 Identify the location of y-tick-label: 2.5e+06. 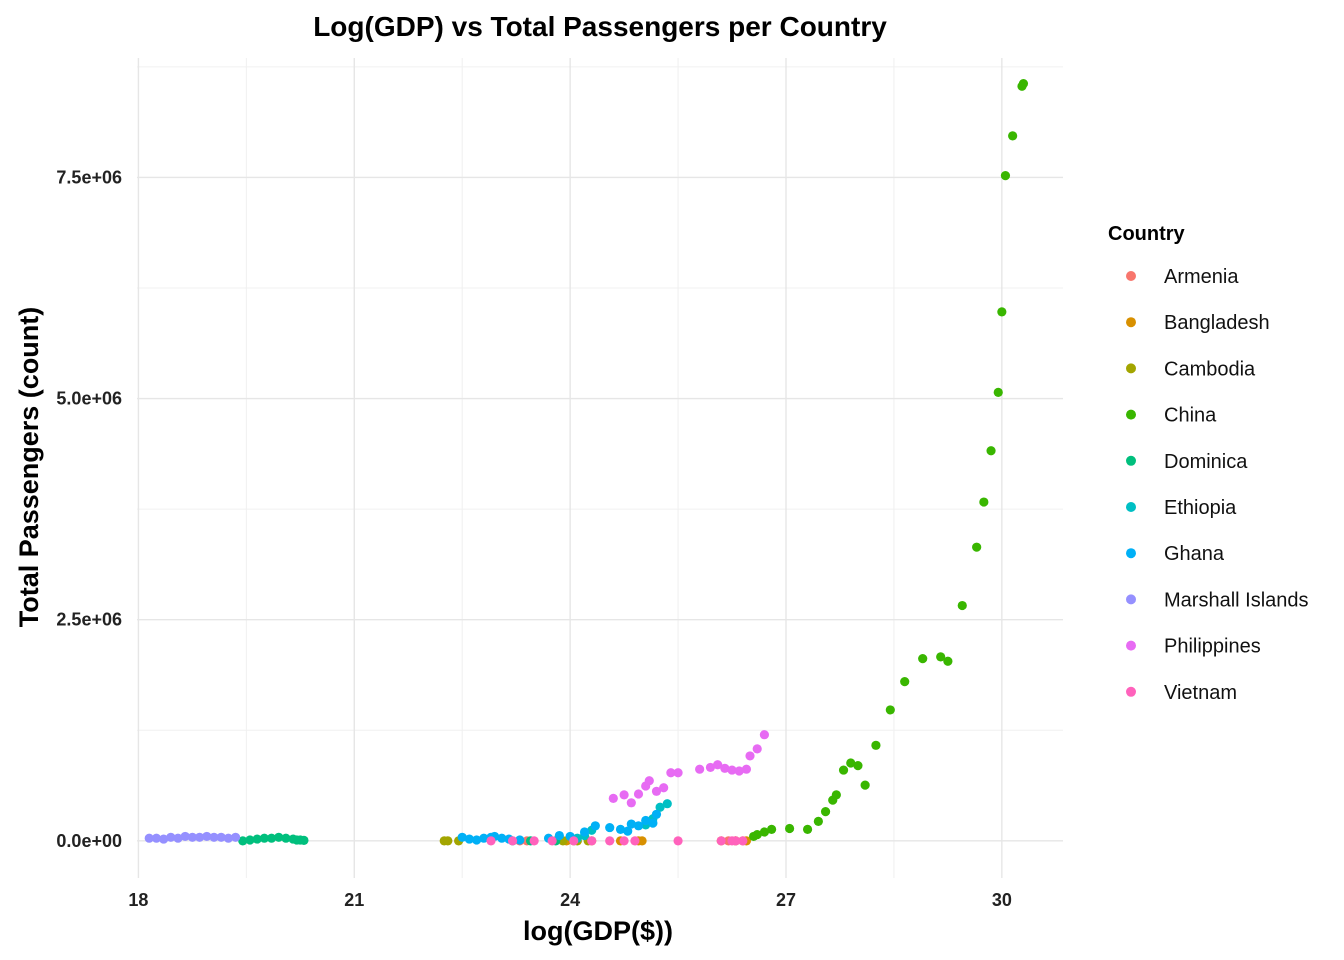
(89, 620).